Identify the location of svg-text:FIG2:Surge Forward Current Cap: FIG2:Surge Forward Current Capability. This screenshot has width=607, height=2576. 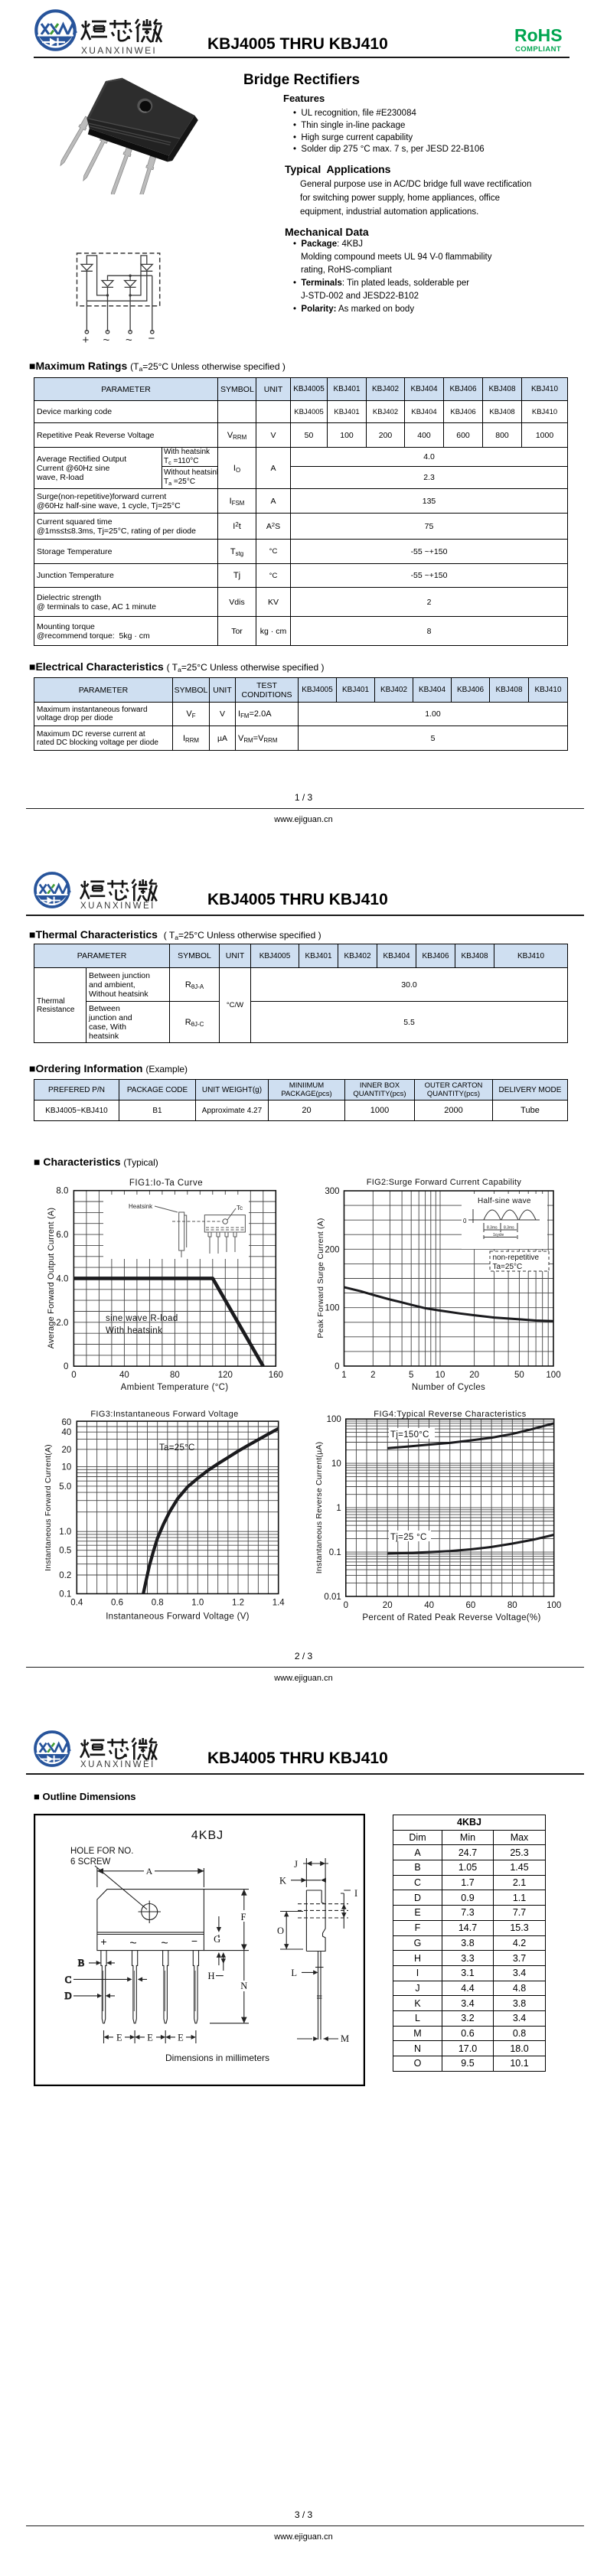
(445, 1182).